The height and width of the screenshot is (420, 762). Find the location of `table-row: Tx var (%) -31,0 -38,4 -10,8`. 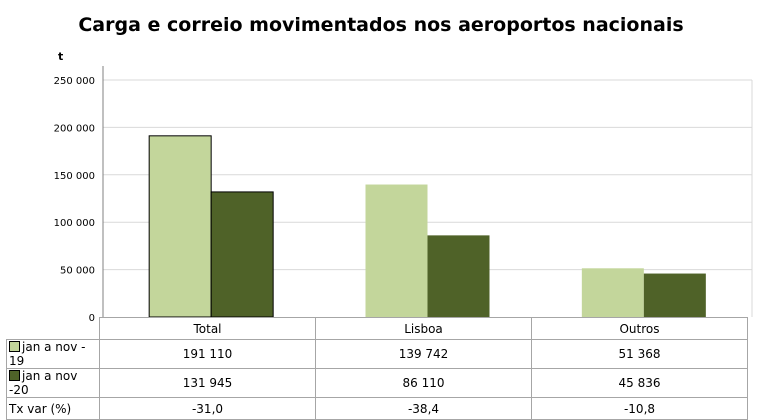

table-row: Tx var (%) -31,0 -38,4 -10,8 is located at coordinates (377, 408).